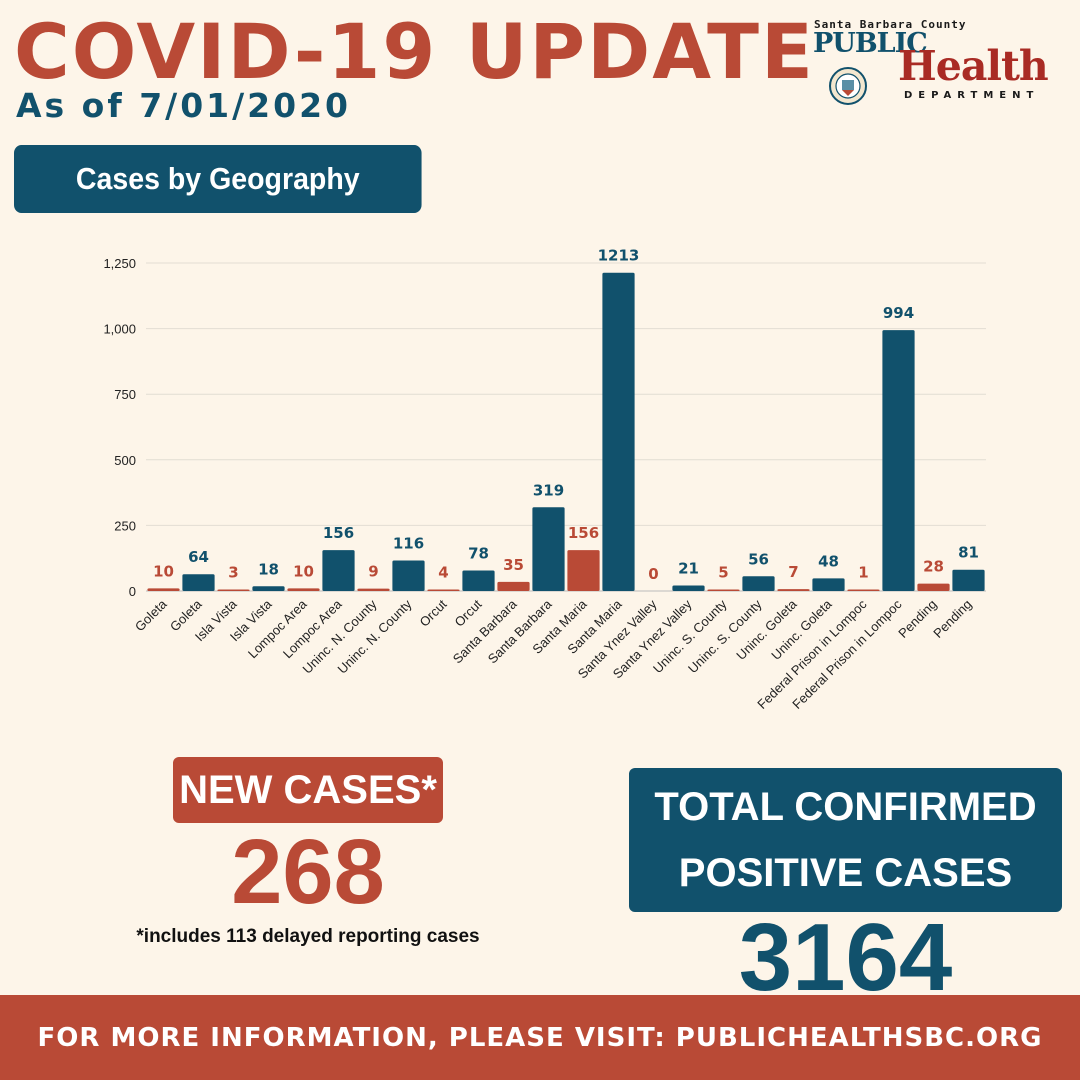  I want to click on data-label: 35, so click(513, 565).